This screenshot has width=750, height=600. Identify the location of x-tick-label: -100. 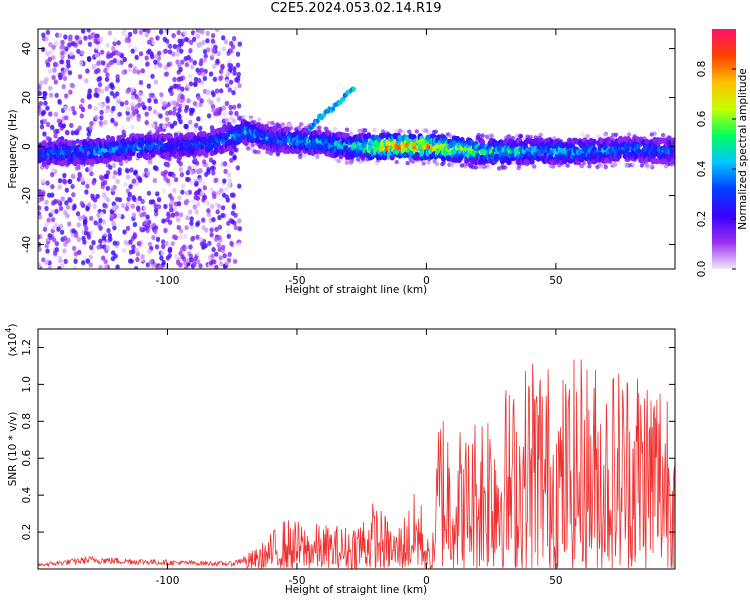
(168, 281).